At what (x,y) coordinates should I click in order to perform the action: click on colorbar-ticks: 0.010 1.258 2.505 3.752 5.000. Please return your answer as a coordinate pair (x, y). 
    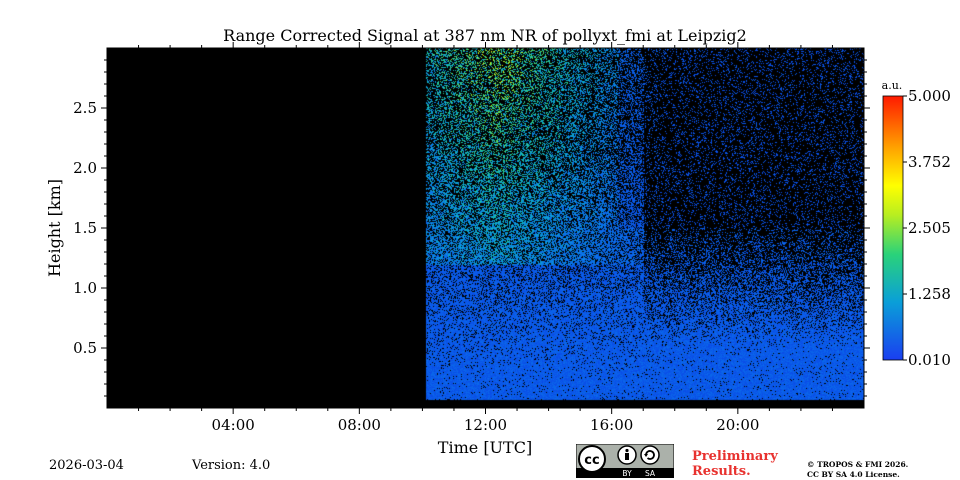
    Looking at the image, I should click on (927, 228).